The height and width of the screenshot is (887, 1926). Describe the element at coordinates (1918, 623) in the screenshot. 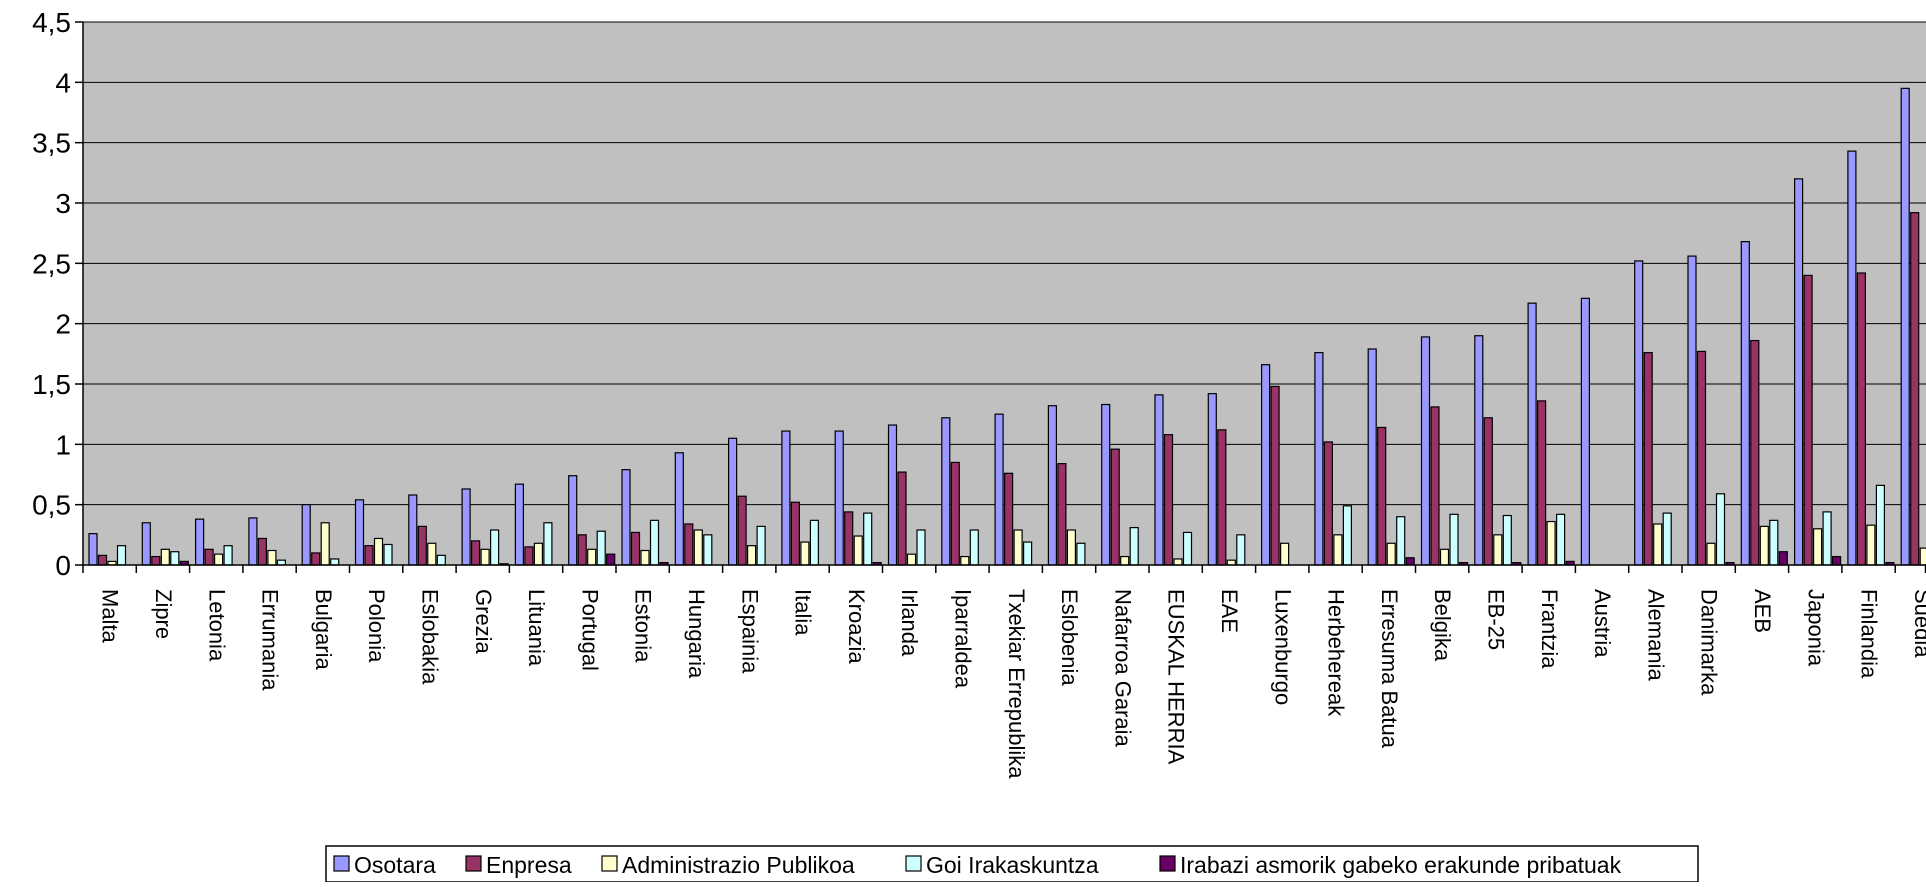

I see `x-tick-label: Suedia` at that location.